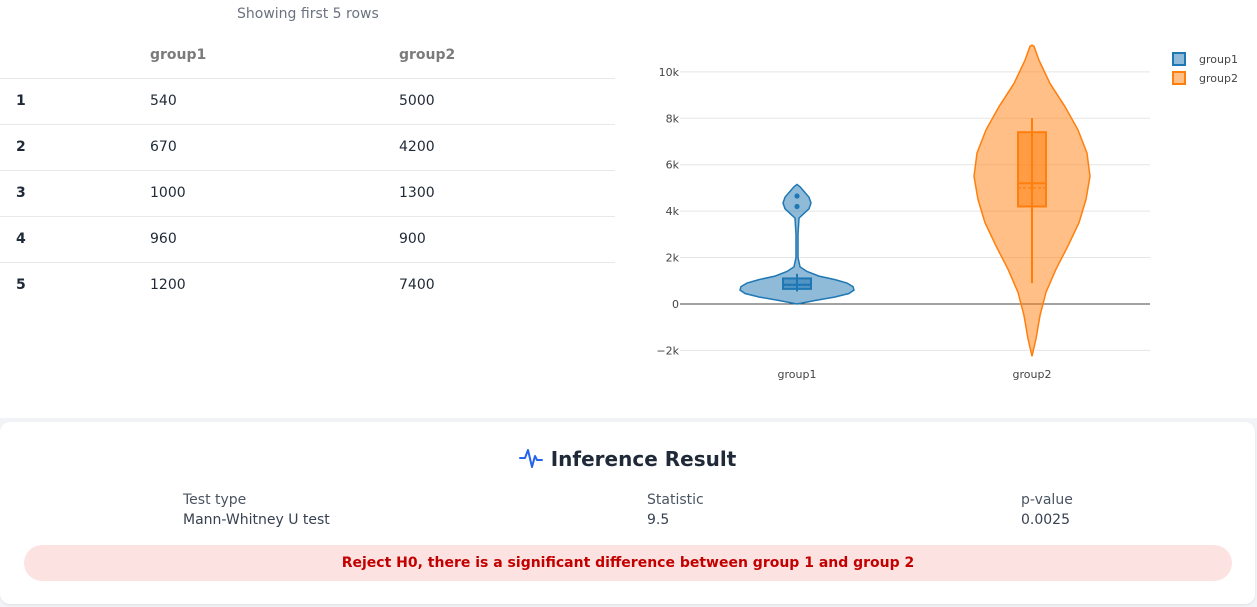  I want to click on row-index: 2, so click(75, 147).